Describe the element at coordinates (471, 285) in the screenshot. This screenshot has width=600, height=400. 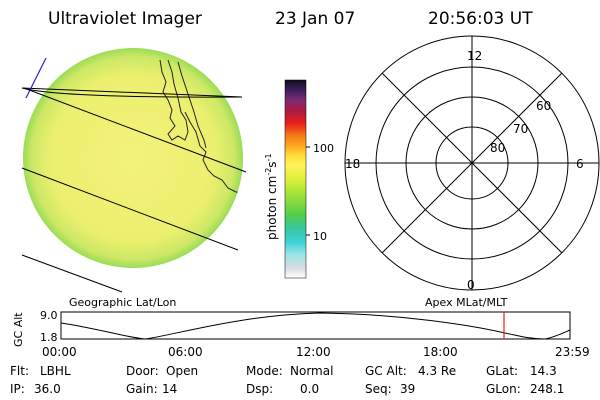
I see `mlt-0-label: 0` at that location.